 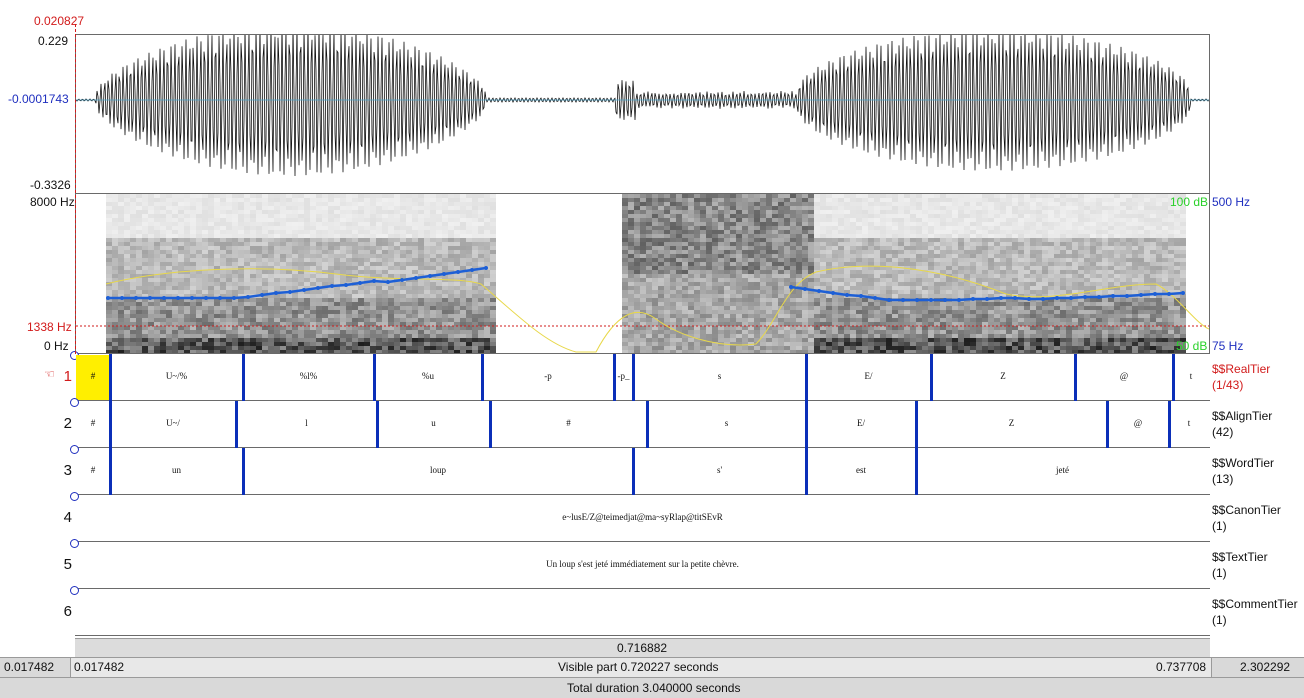 What do you see at coordinates (428, 376) in the screenshot?
I see `interval-label: %u` at bounding box center [428, 376].